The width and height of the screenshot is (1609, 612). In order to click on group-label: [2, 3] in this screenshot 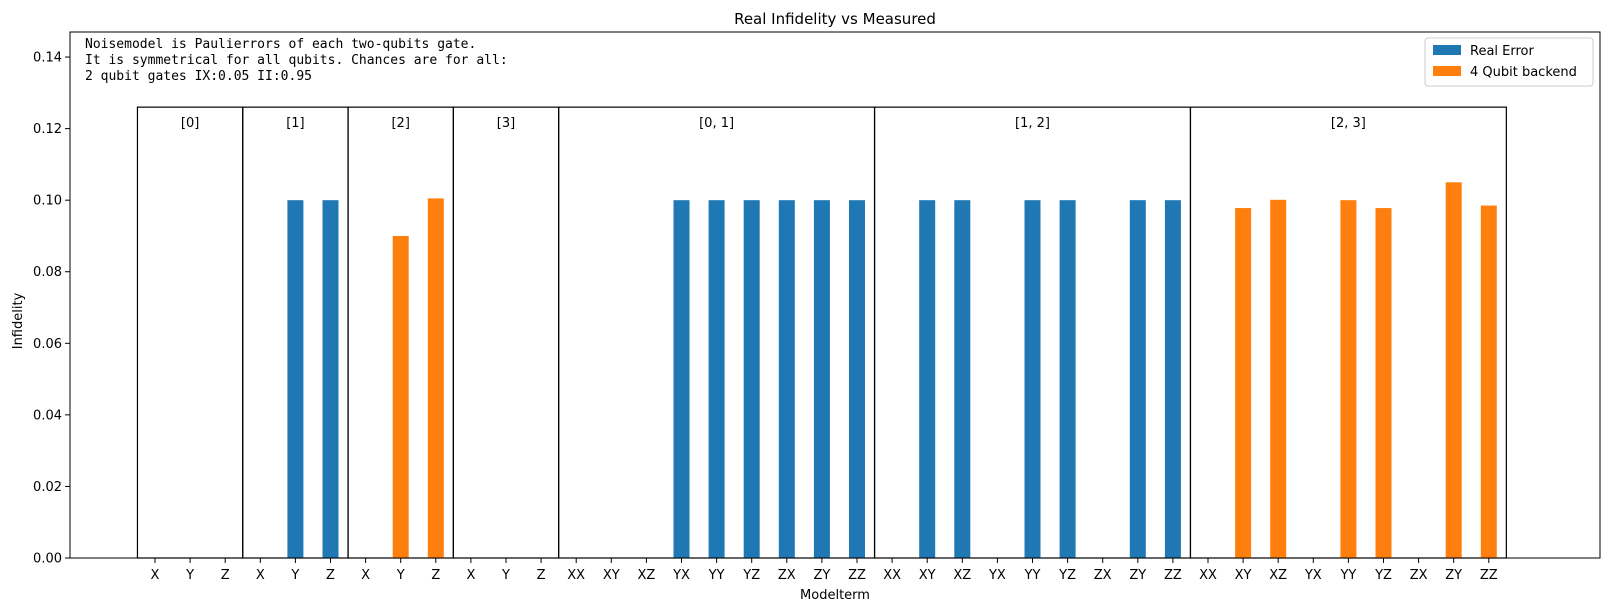, I will do `click(1348, 123)`.